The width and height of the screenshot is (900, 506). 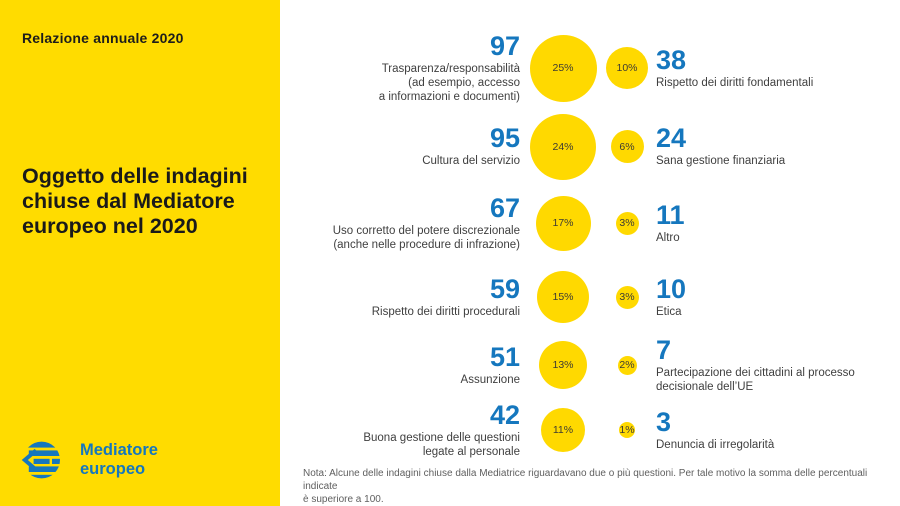 I want to click on right-item-text: 38 Rispetto dei diritti fondamentali, so click(x=771, y=67).